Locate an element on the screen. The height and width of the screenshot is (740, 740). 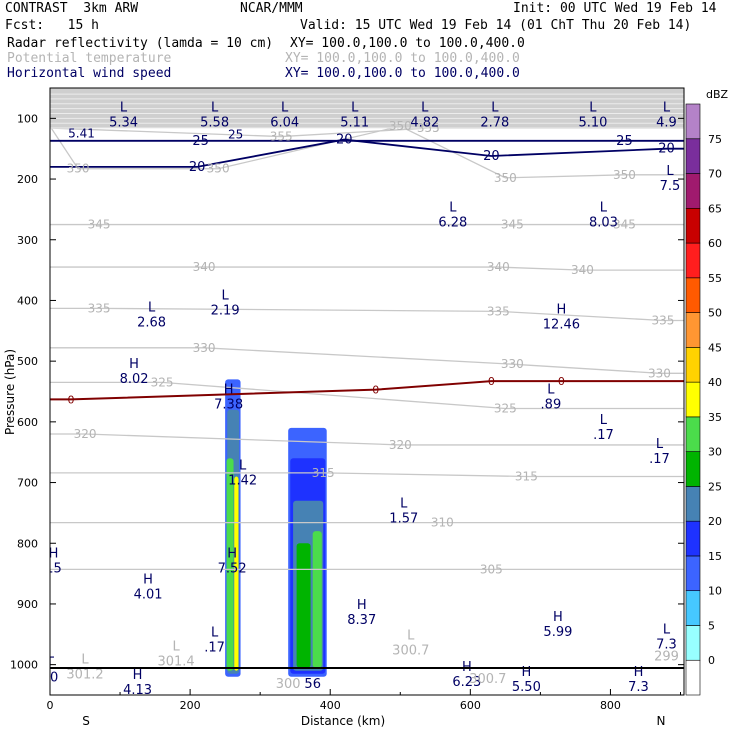
colorbar-level-label: 0 is located at coordinates (711, 660).